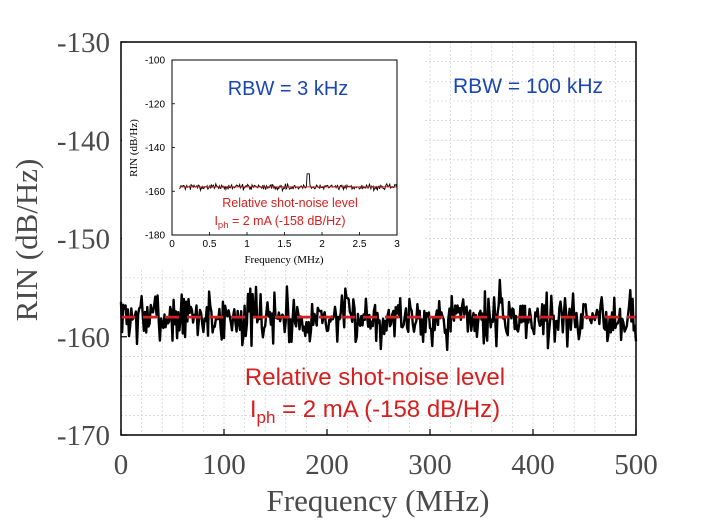  Describe the element at coordinates (636, 465) in the screenshot. I see `main-x-tick-label: 500` at that location.